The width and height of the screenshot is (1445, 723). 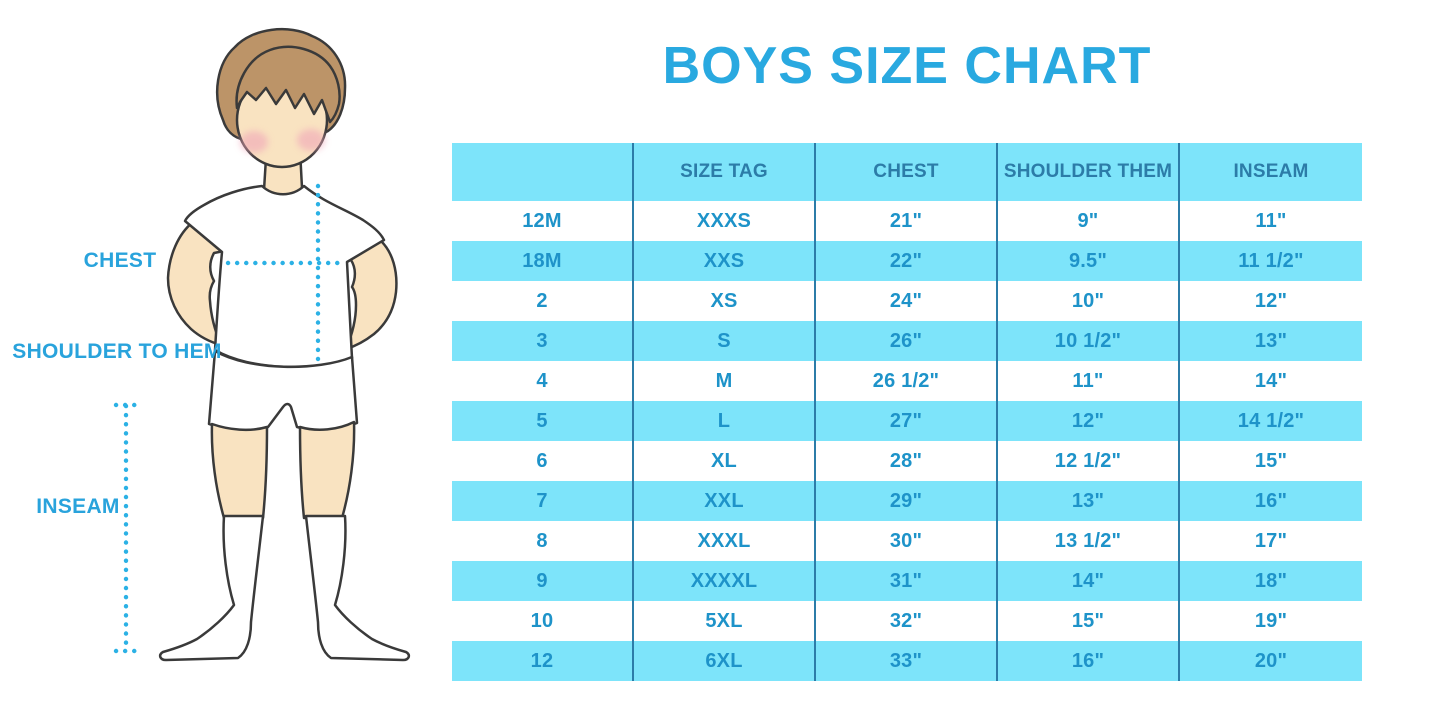 What do you see at coordinates (1271, 260) in the screenshot?
I see `table-cell: 11 1/2"` at bounding box center [1271, 260].